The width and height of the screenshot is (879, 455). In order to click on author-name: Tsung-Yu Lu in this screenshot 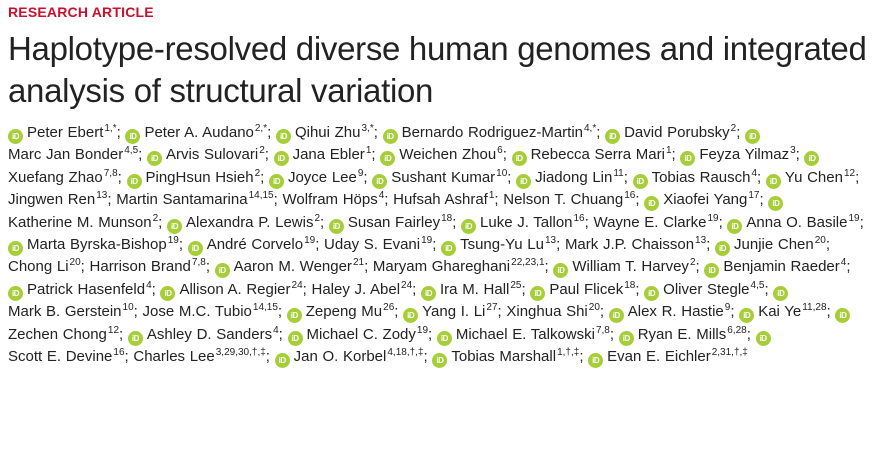, I will do `click(502, 245)`.